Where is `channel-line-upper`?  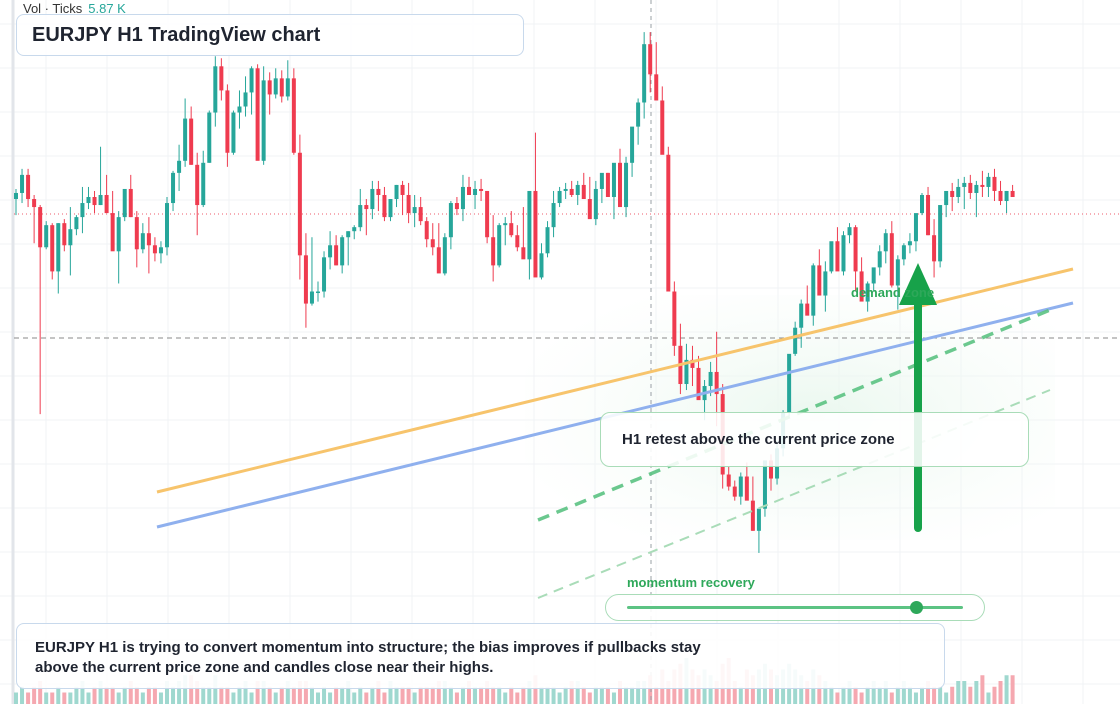 channel-line-upper is located at coordinates (794, 415).